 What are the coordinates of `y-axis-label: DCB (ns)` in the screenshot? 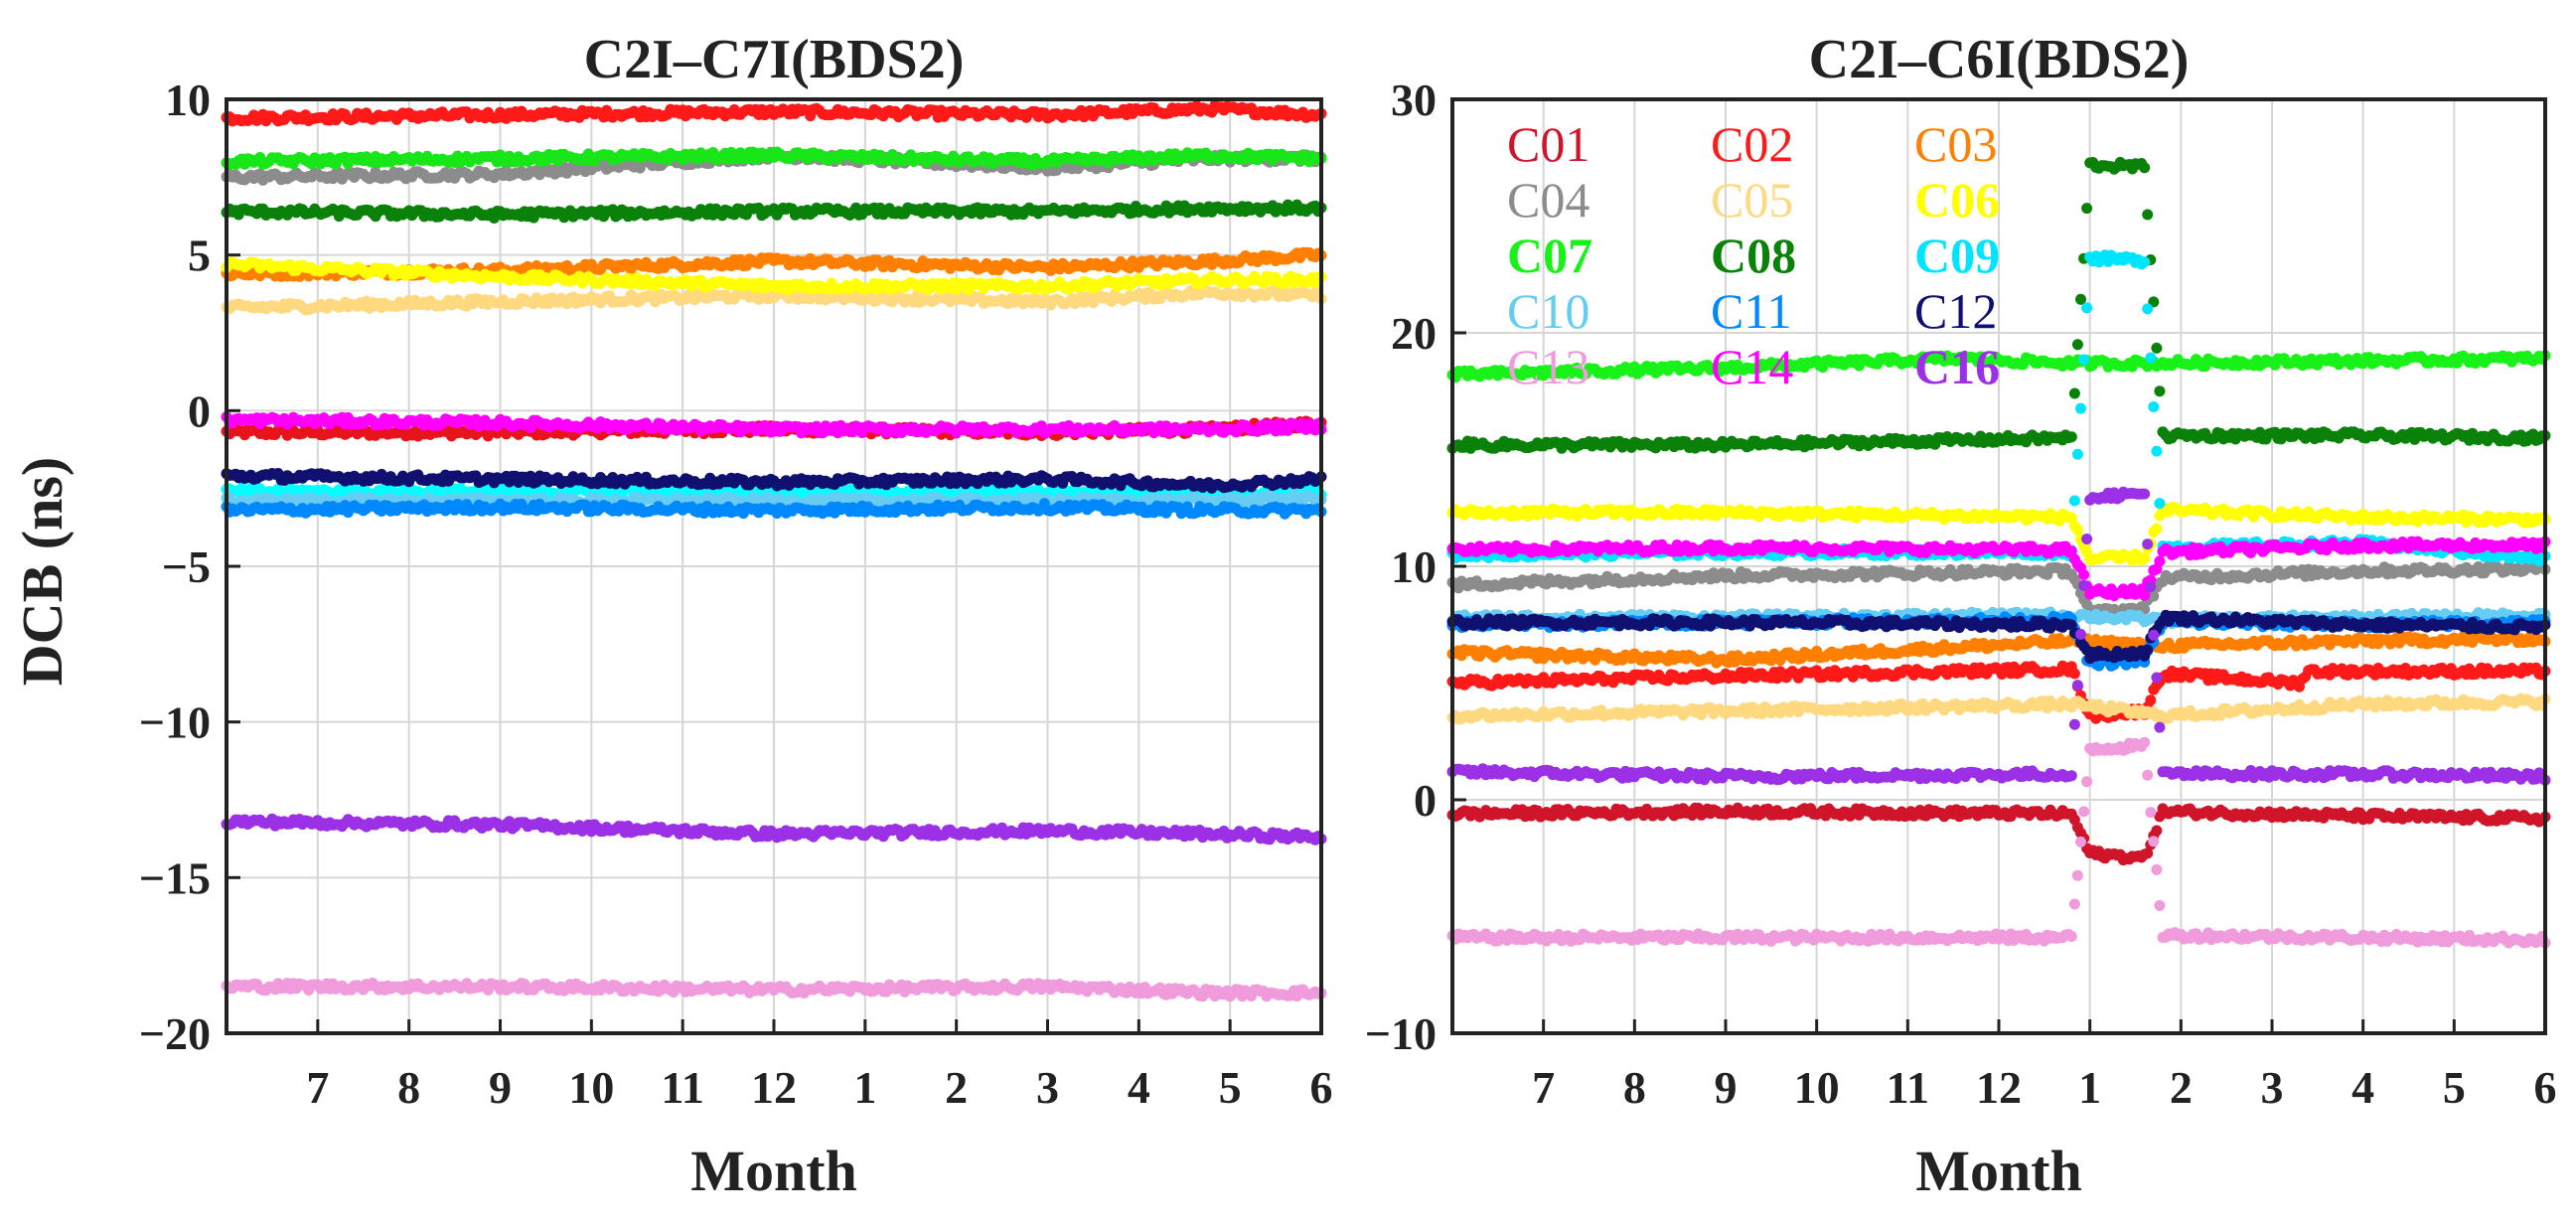 It's located at (42, 571).